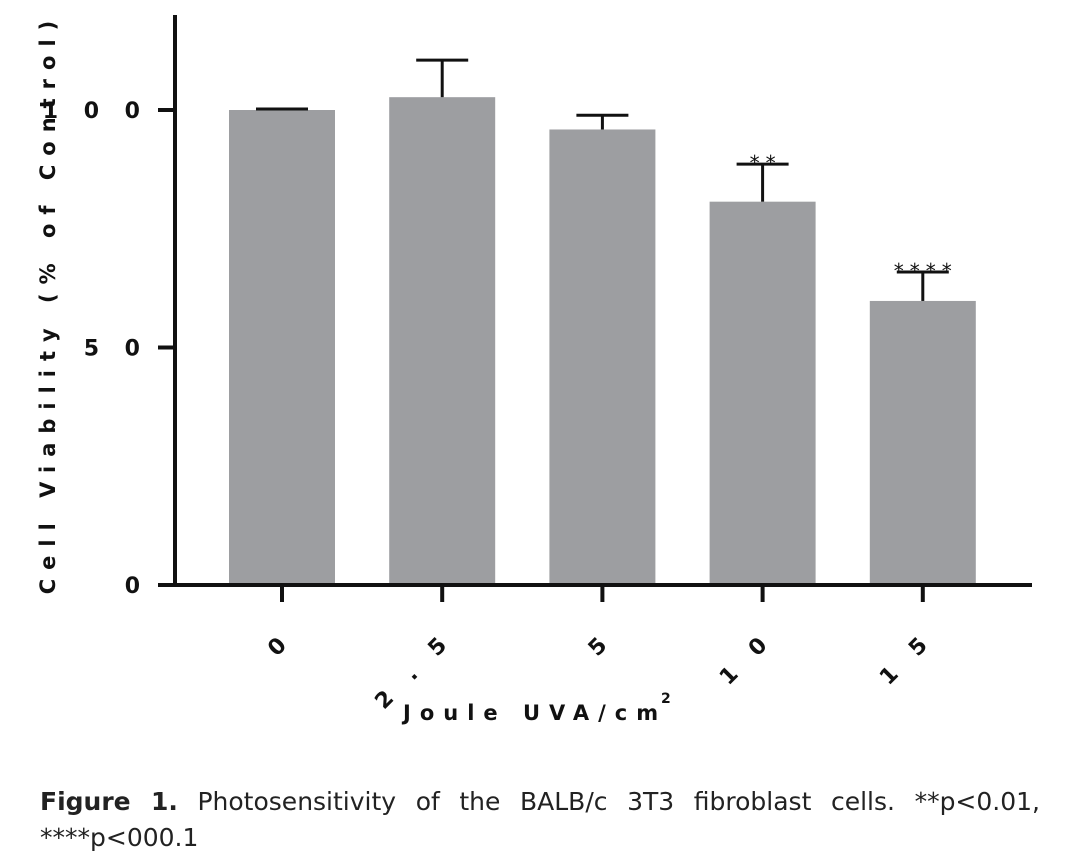 Image resolution: width=1075 pixels, height=868 pixels. Describe the element at coordinates (96, 111) in the screenshot. I see `y-tick-label-100: 1 0 0` at that location.